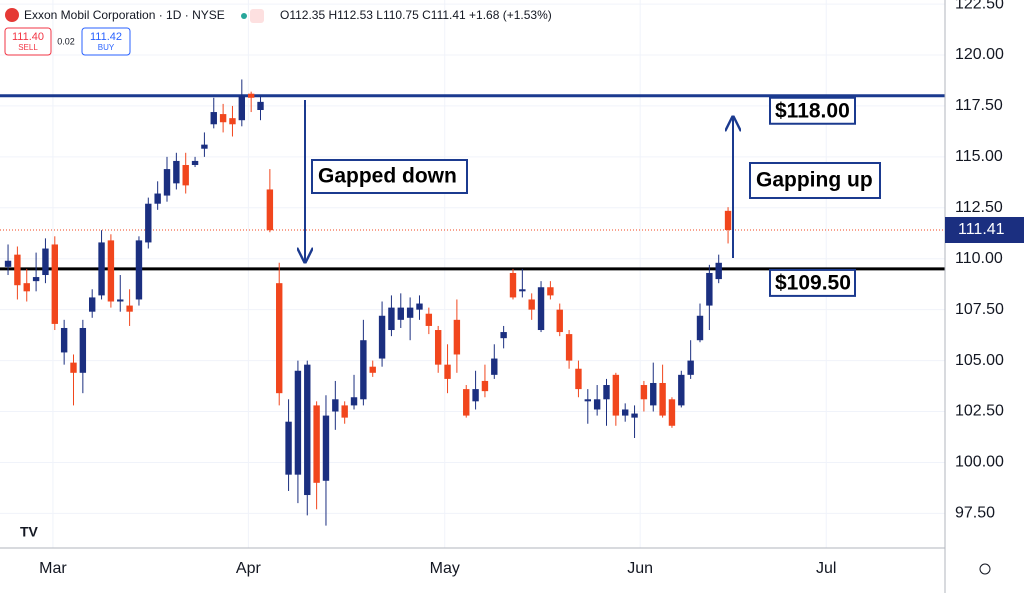 The height and width of the screenshot is (593, 1024). What do you see at coordinates (979, 360) in the screenshot?
I see `y-tick-label: 105.00` at bounding box center [979, 360].